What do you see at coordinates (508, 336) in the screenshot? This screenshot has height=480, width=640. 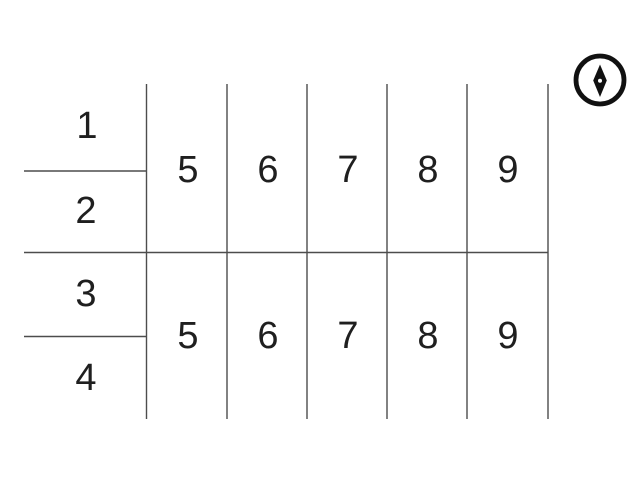 I see `bottom-cell-label-9: 9` at bounding box center [508, 336].